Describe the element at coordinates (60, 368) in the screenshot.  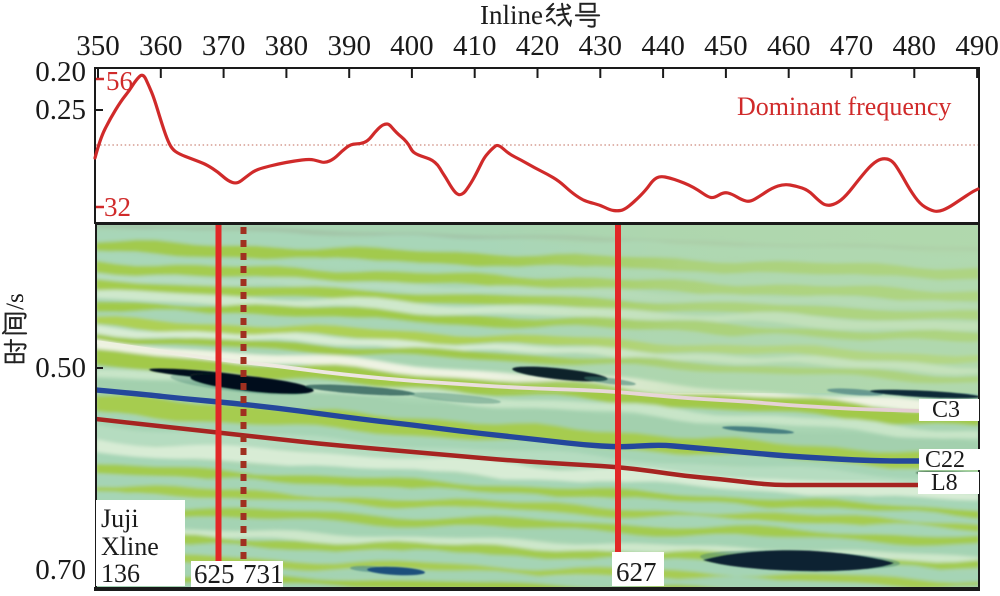
I see `svg-text: 0.50` at that location.